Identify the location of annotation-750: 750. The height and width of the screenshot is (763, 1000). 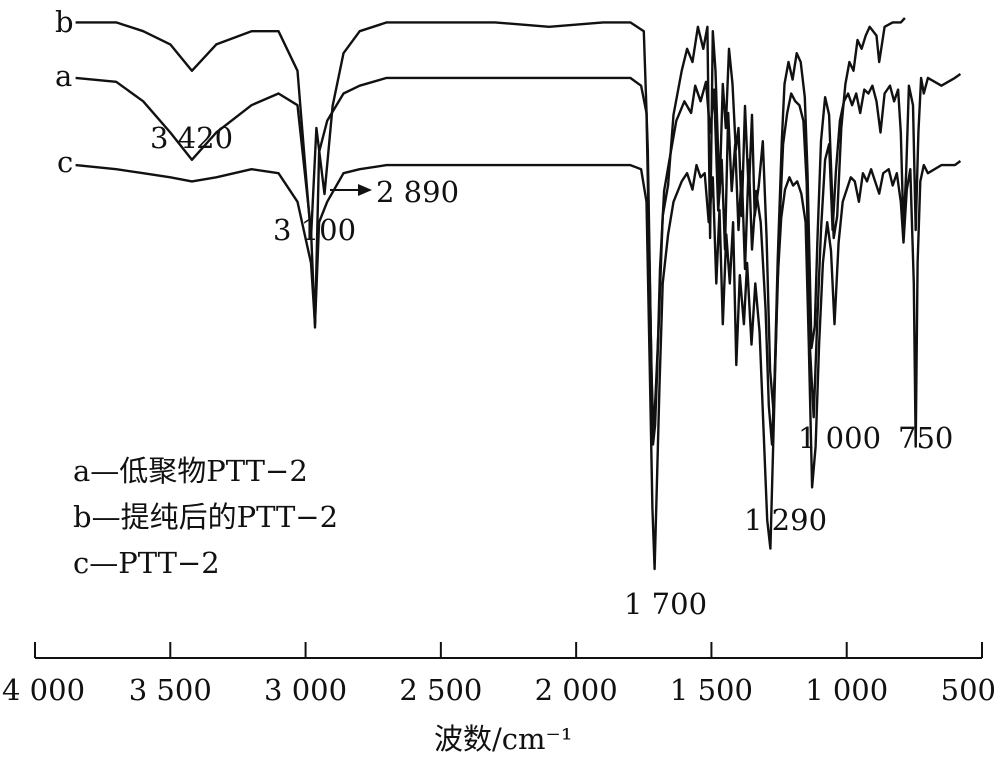
(925, 438).